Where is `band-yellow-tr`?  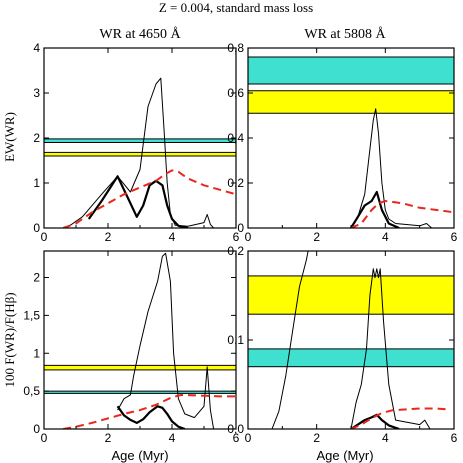 band-yellow-tr is located at coordinates (351, 102).